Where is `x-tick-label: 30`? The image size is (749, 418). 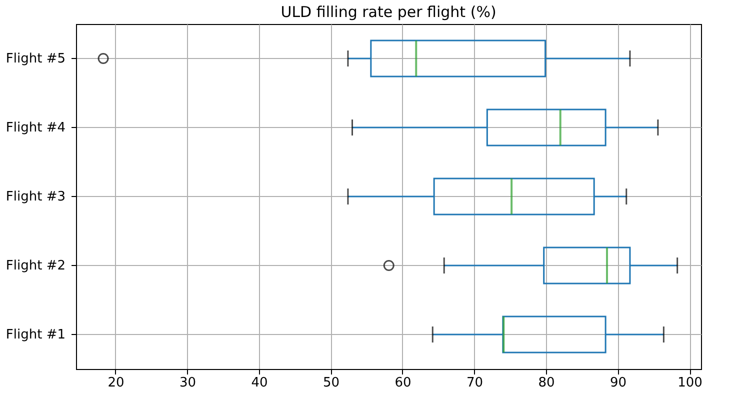
x-tick-label: 30 is located at coordinates (187, 383).